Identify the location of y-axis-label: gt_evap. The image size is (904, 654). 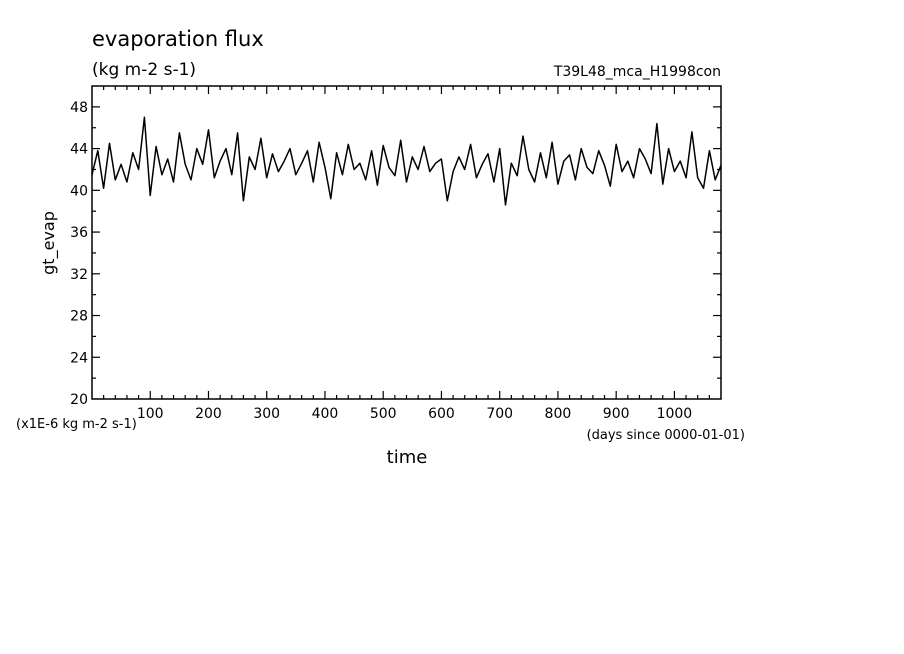
(49, 243).